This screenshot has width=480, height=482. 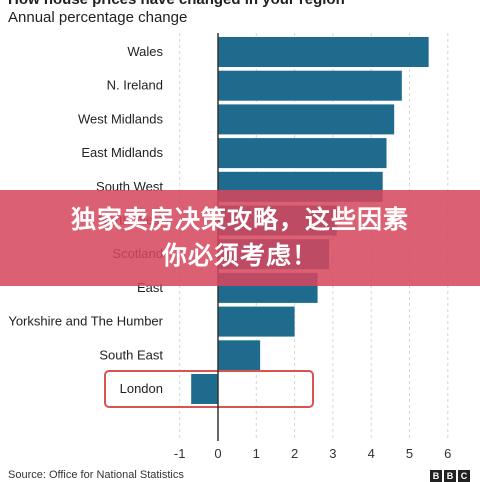 I want to click on x-tick-label: 1, so click(x=256, y=453).